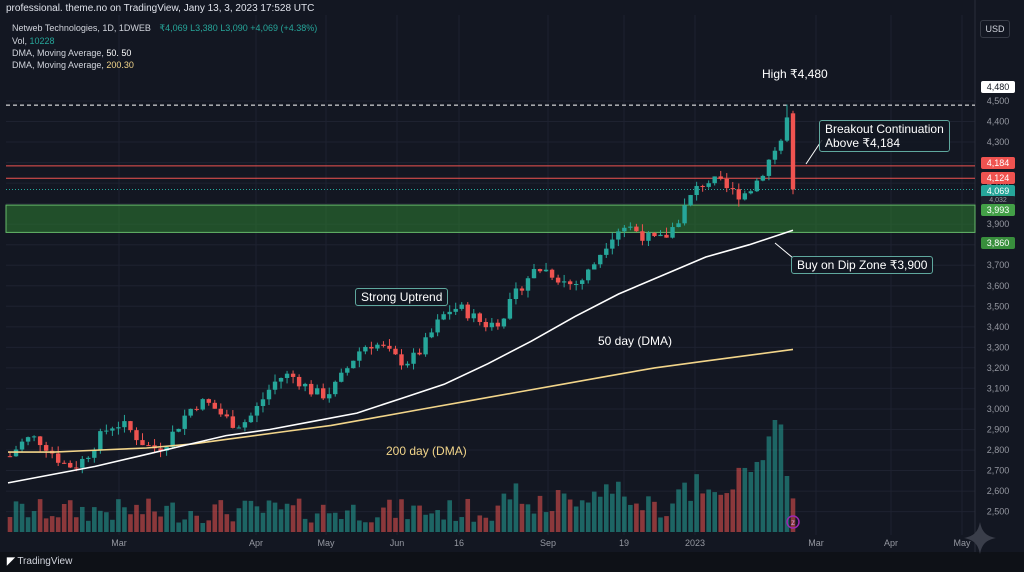  I want to click on ohlc-values: ₹4,069 L3,380 L3,090 +4,069 (+4.38%), so click(238, 28).